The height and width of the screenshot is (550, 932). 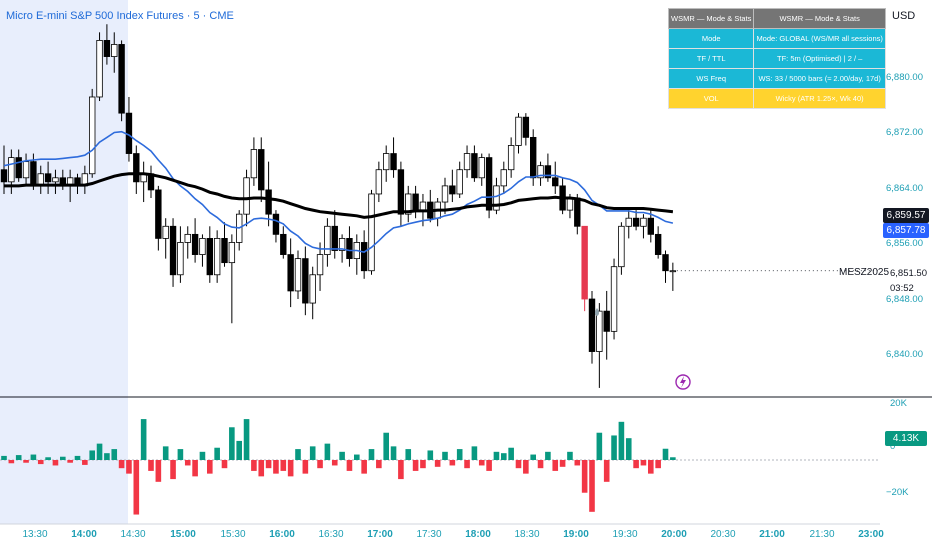 What do you see at coordinates (527, 534) in the screenshot?
I see `time-label: 18:30` at bounding box center [527, 534].